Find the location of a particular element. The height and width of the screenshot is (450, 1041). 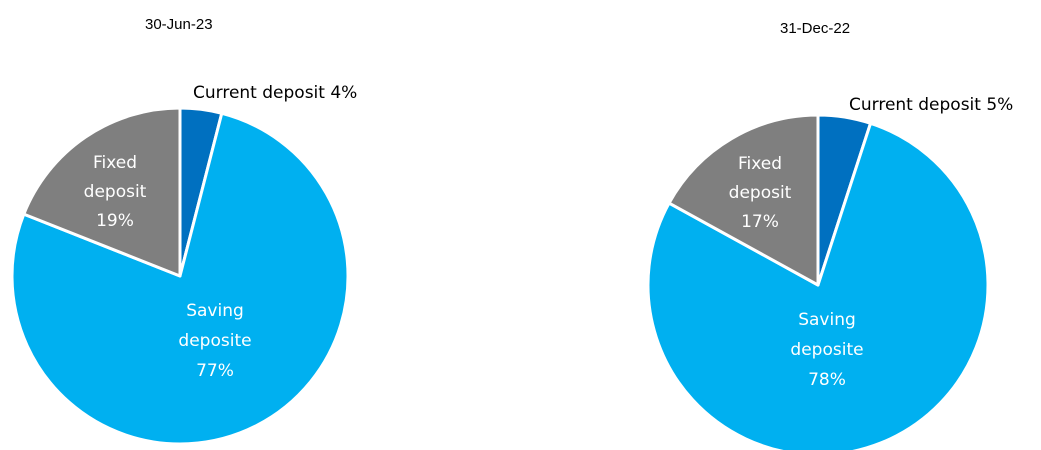

chart-title-dec-22: 31-Dec-22 is located at coordinates (815, 28).